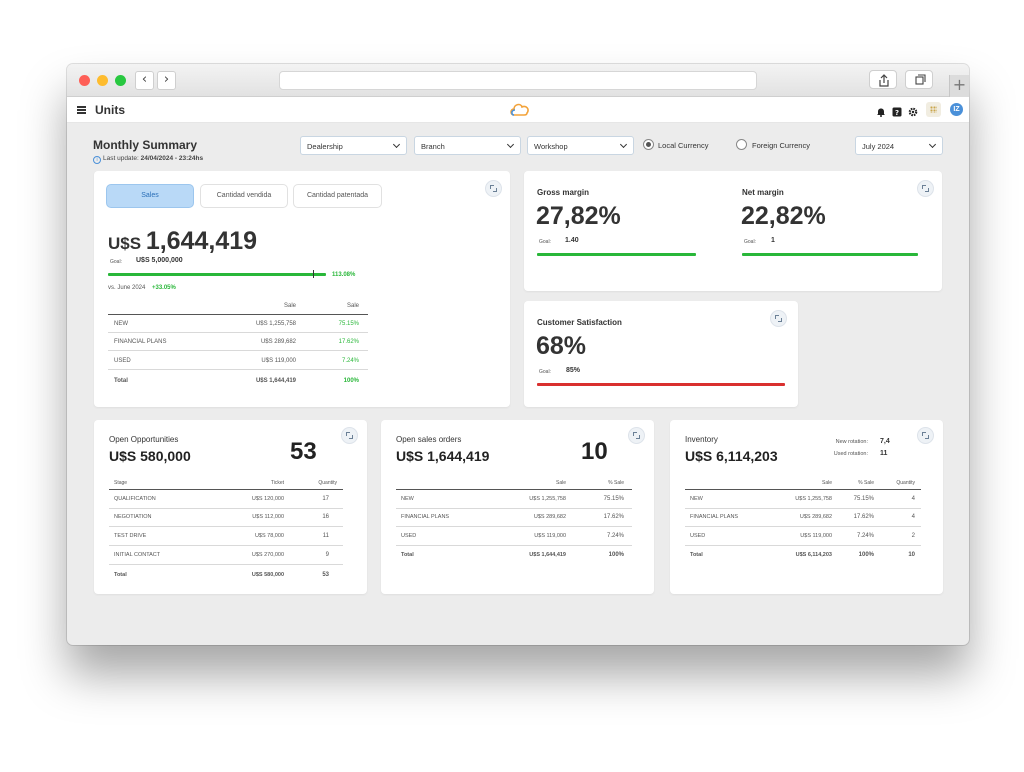 This screenshot has width=1024, height=772. What do you see at coordinates (813, 555) in the screenshot?
I see `total-sale: U$S 6,114,203` at bounding box center [813, 555].